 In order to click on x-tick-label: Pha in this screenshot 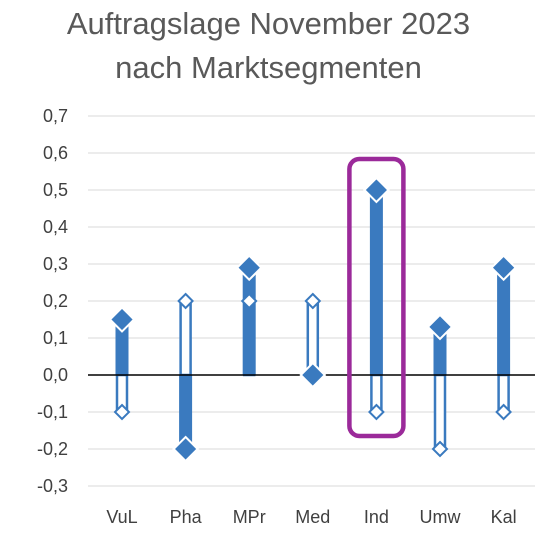, I will do `click(186, 517)`.